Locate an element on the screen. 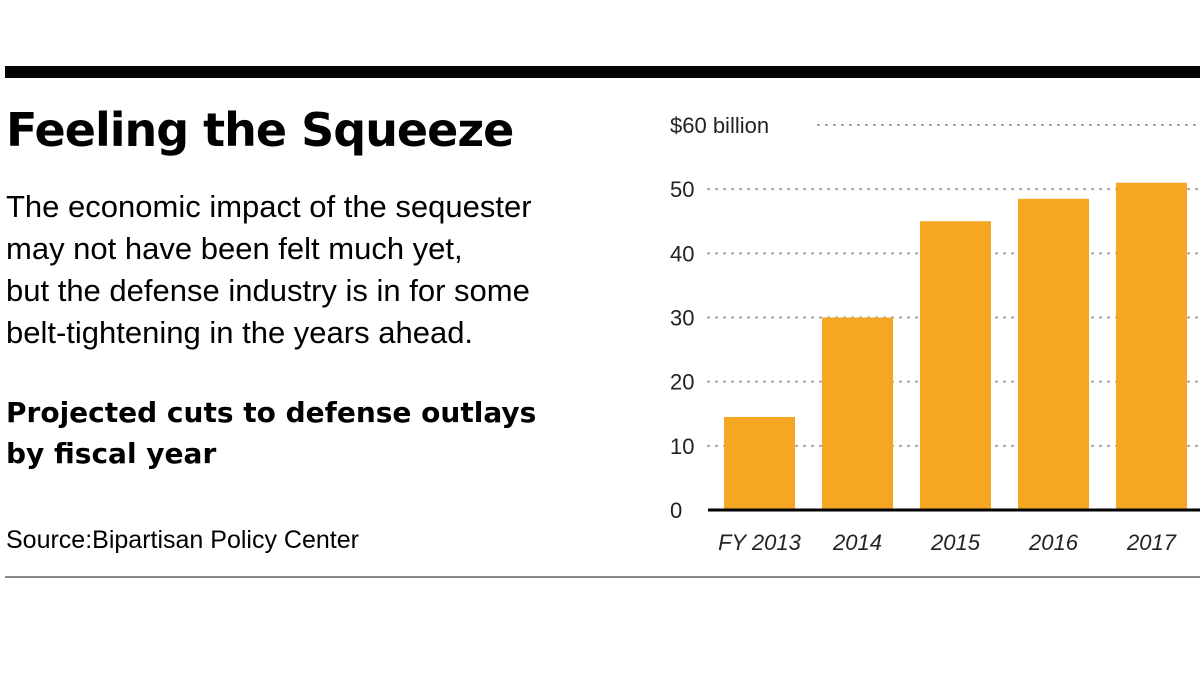 The image size is (1200, 676). x-tick-label: 2014 is located at coordinates (857, 542).